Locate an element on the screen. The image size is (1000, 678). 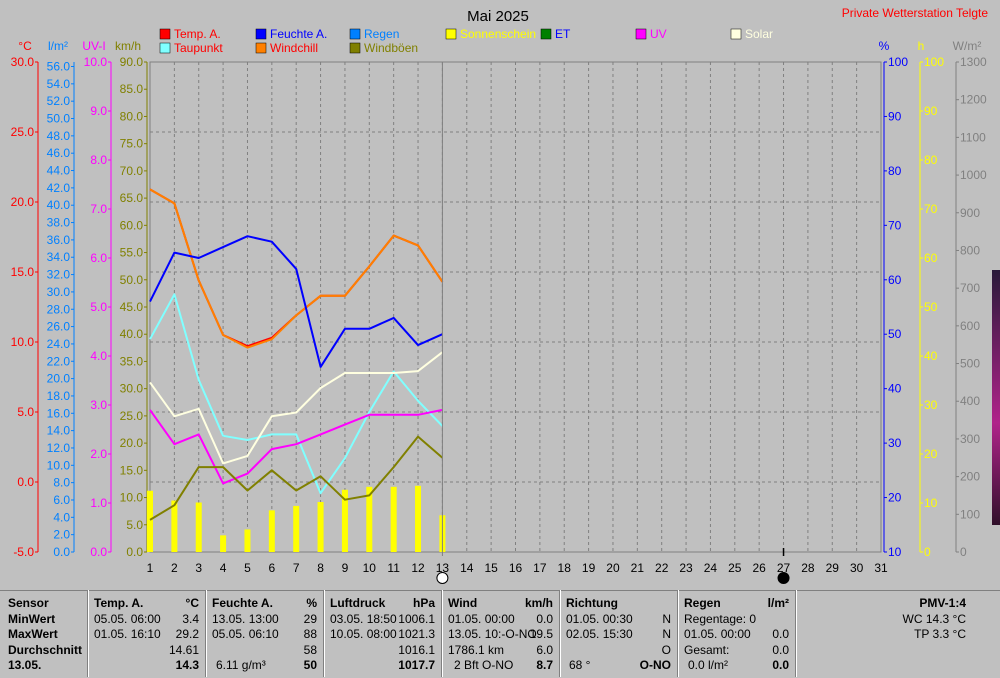
x-tick-label: 24 is located at coordinates (711, 568).